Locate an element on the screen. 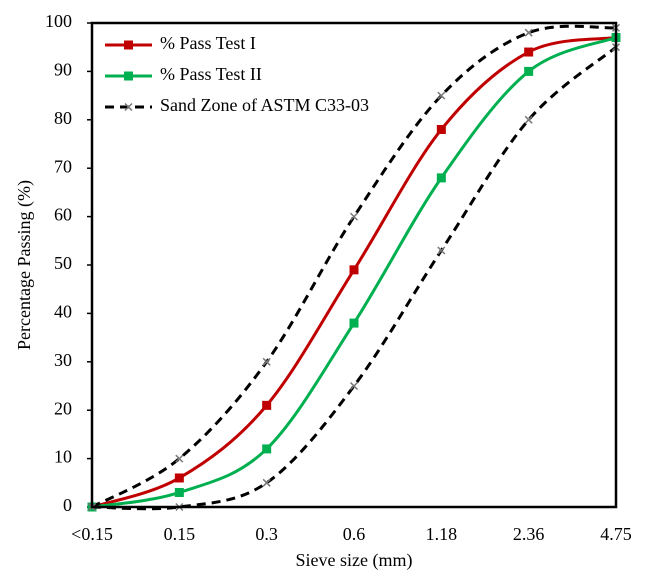 The height and width of the screenshot is (578, 649). y-tick-label: 40 is located at coordinates (63, 312).